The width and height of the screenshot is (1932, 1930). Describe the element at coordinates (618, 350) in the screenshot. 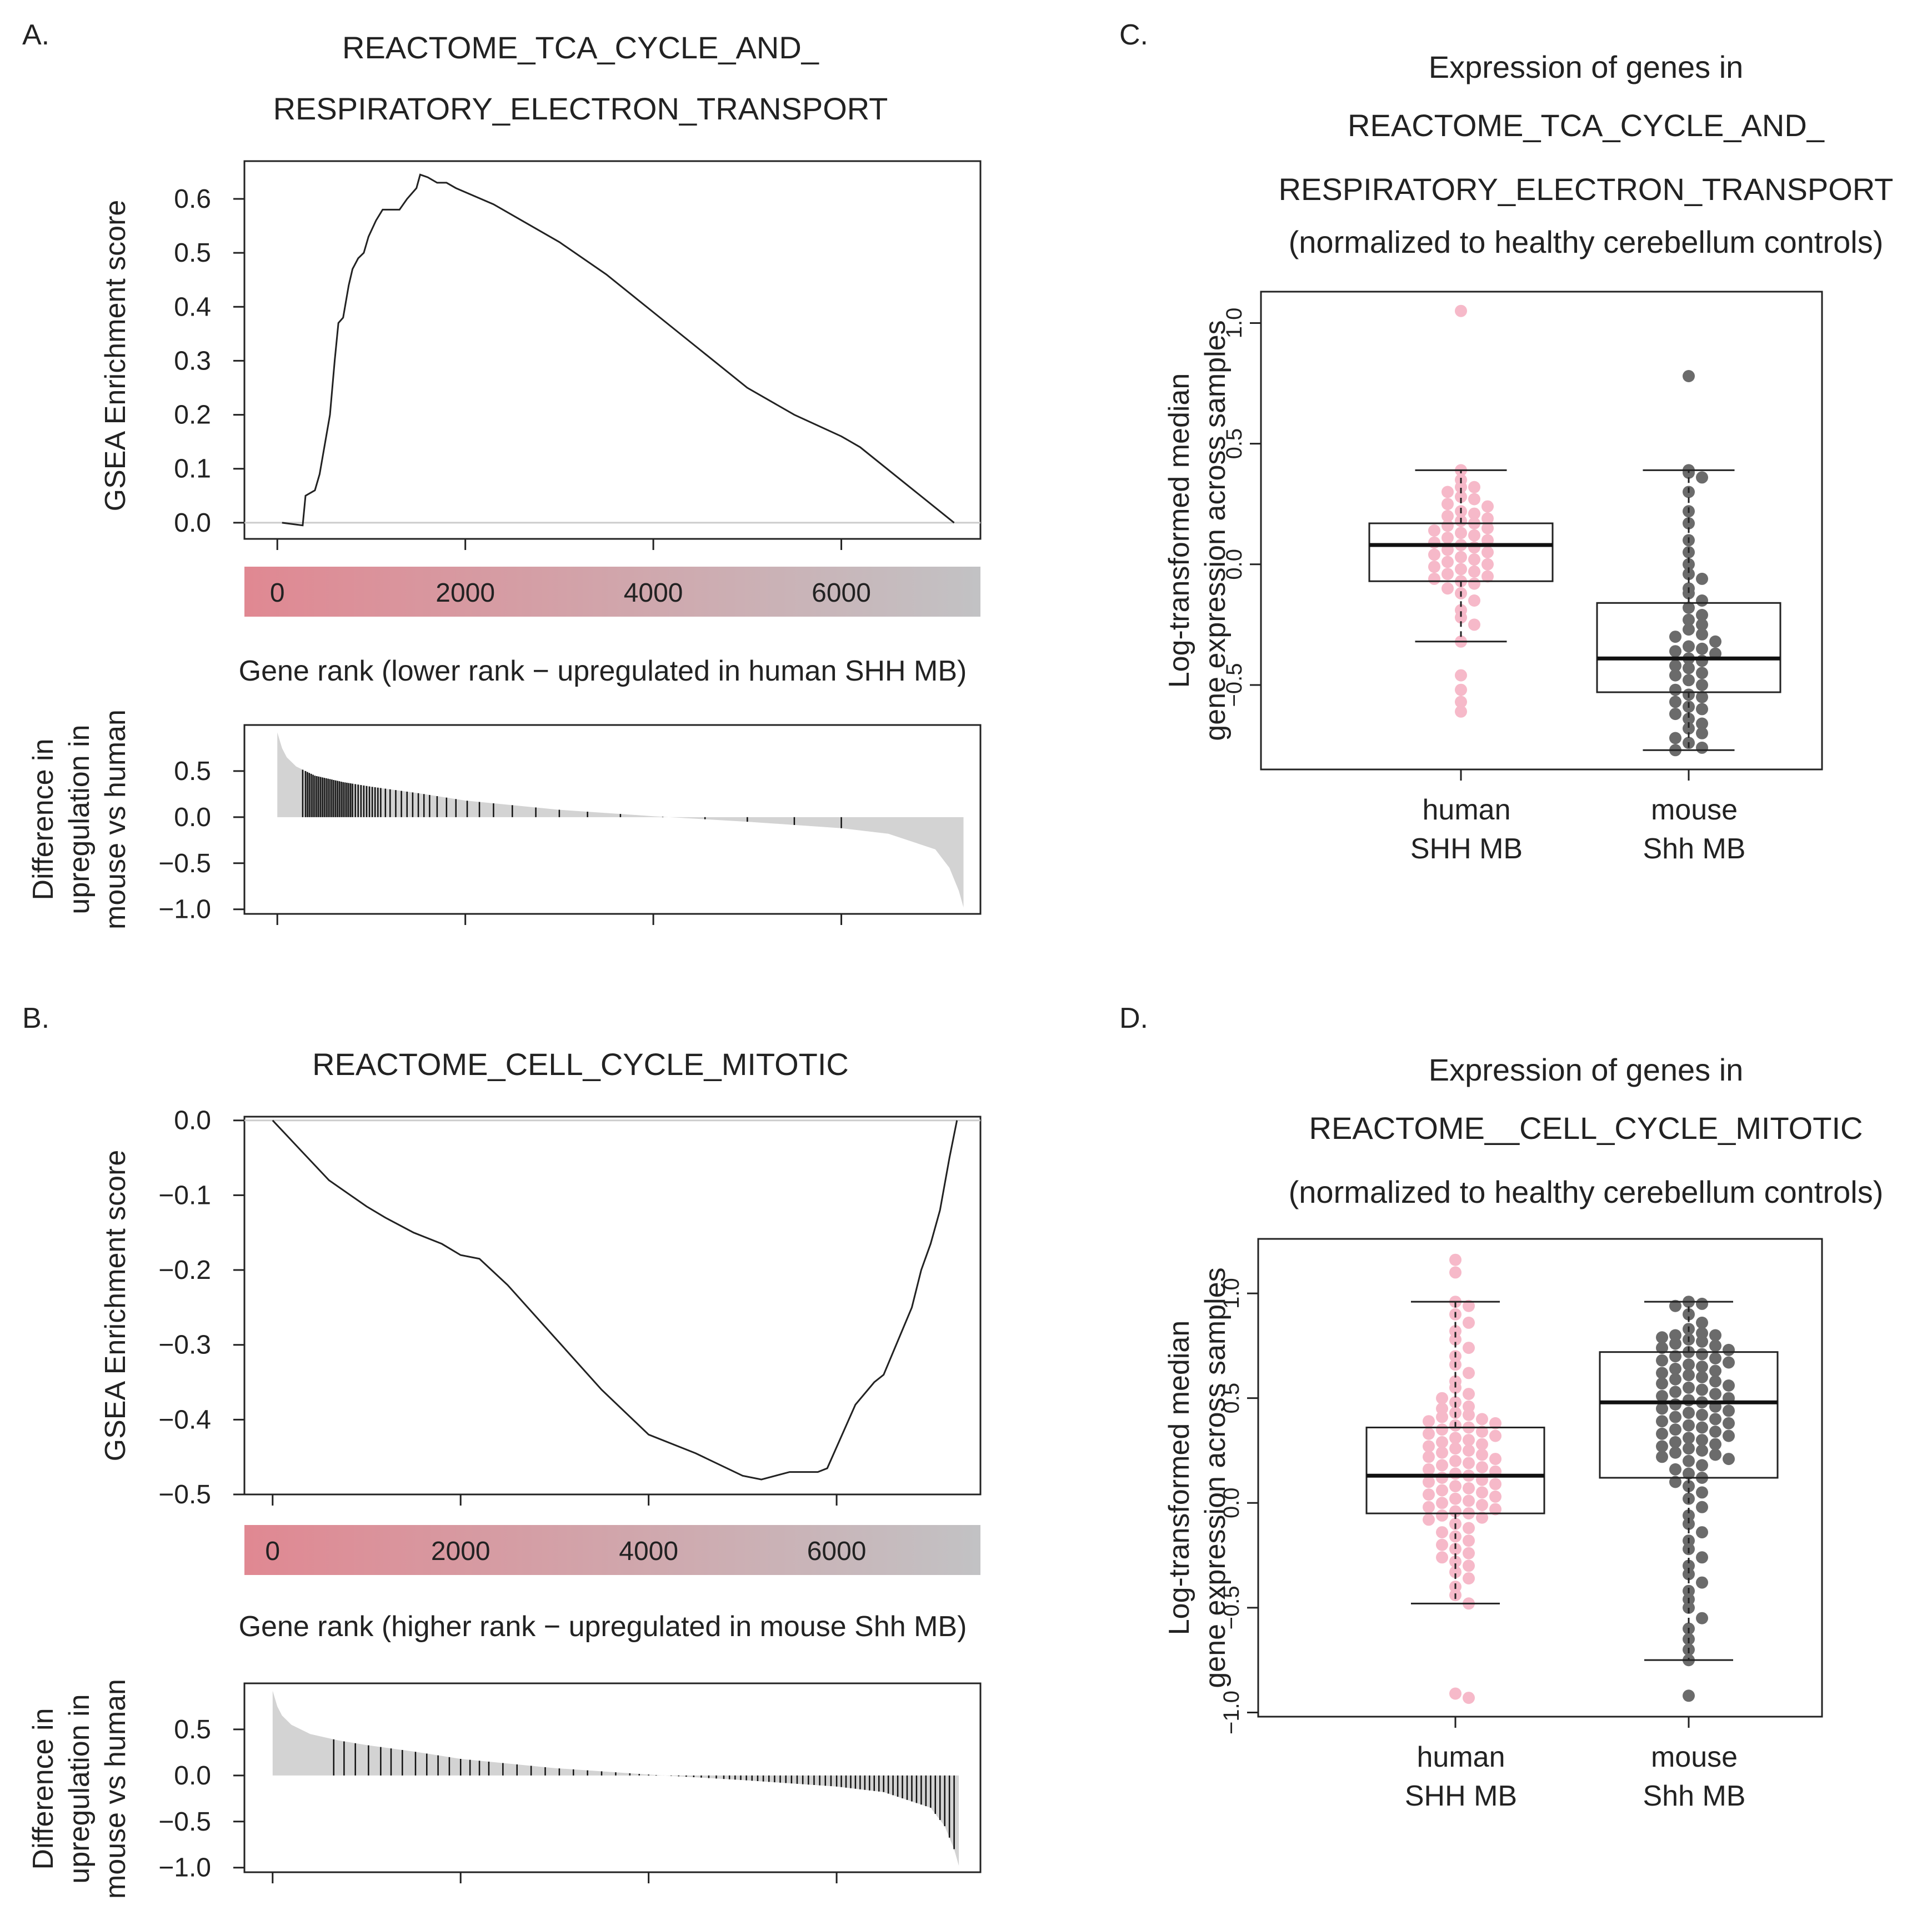

I see `es-curve` at that location.